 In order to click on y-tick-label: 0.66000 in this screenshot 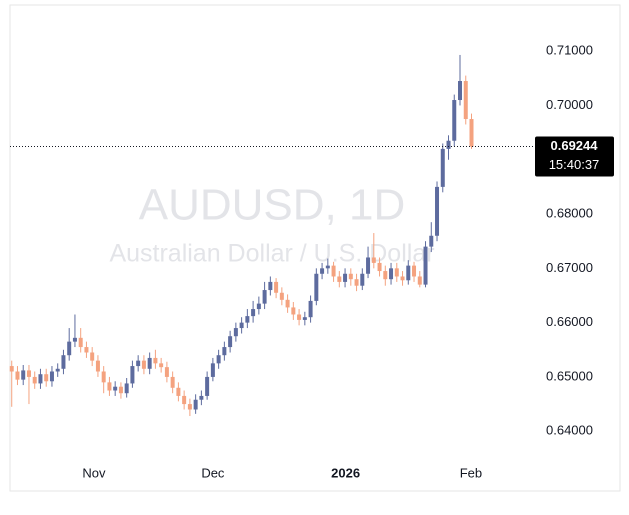, I will do `click(569, 321)`.